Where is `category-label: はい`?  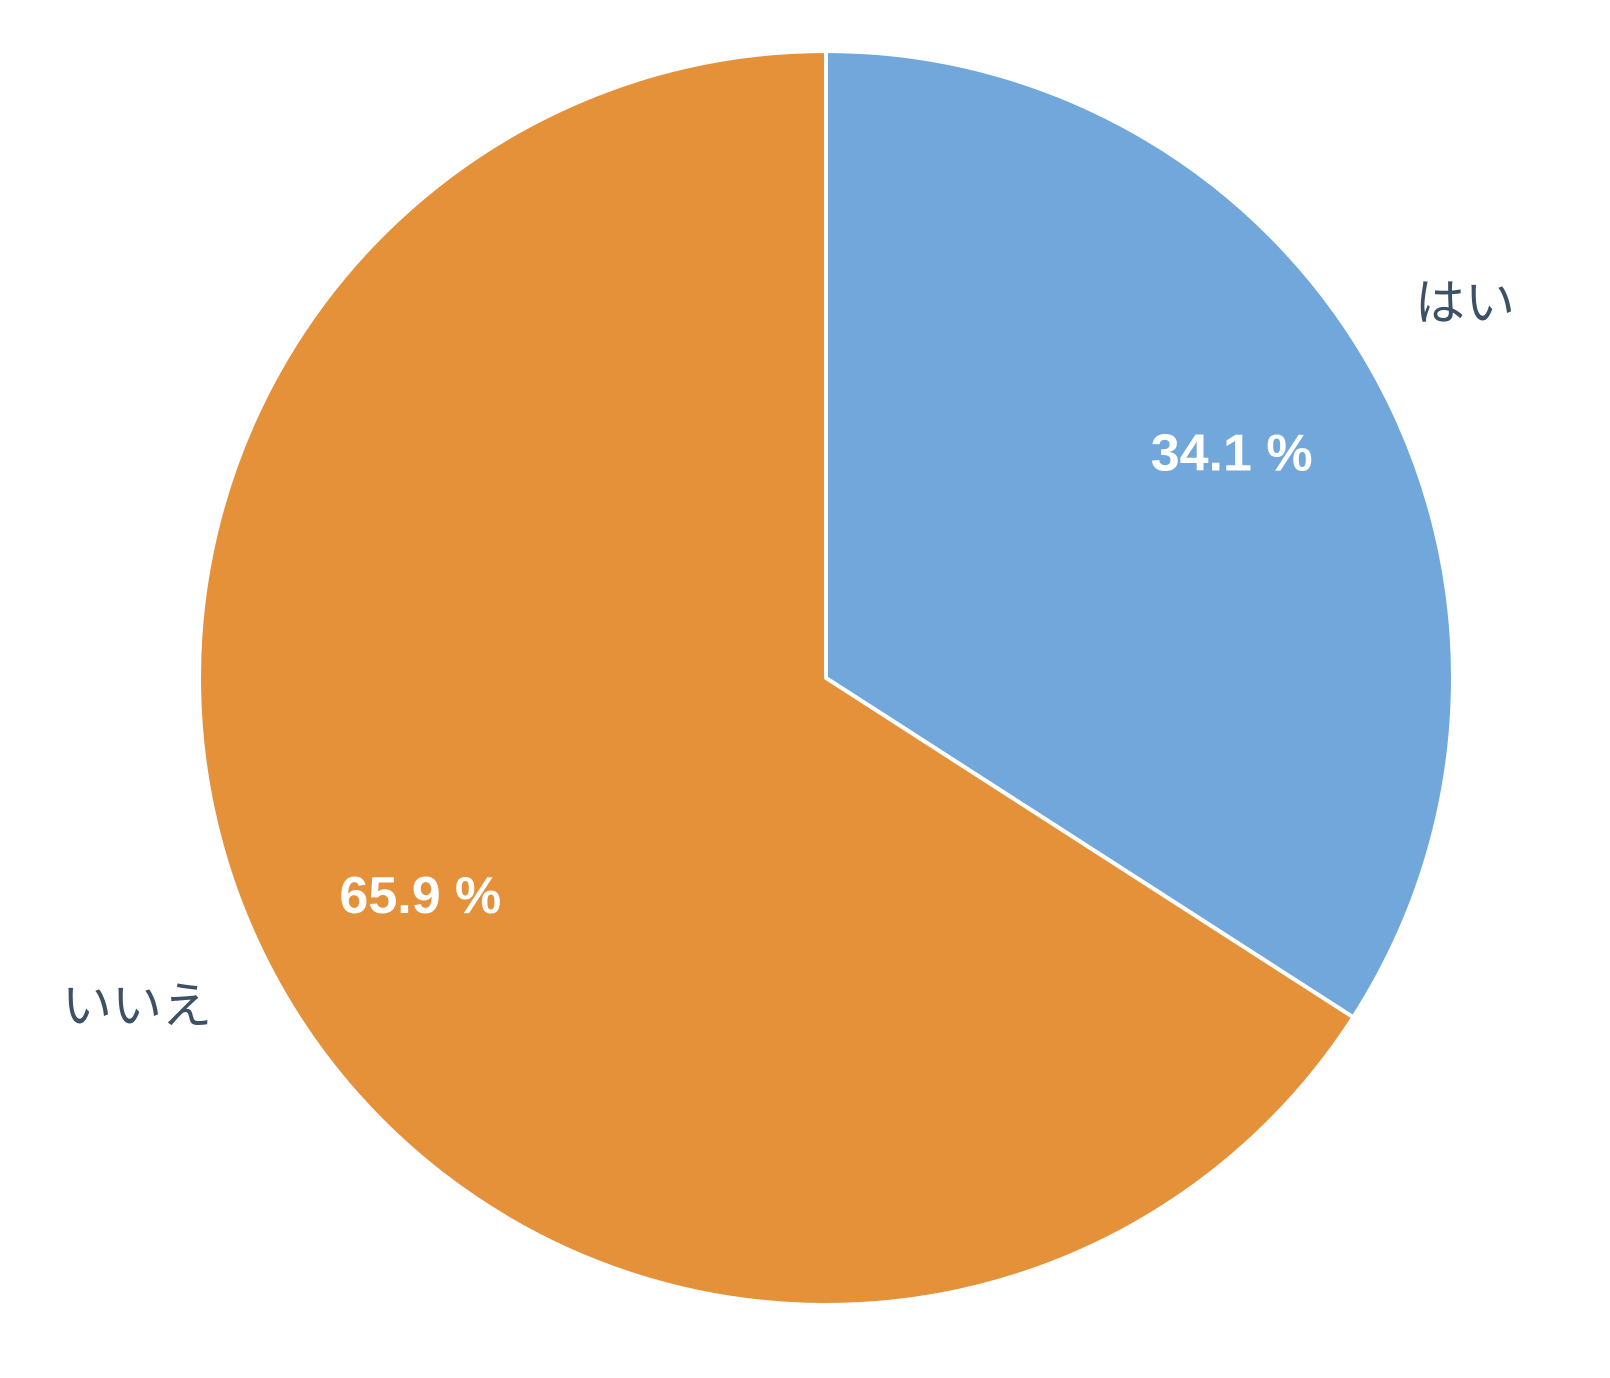
category-label: はい is located at coordinates (1465, 303).